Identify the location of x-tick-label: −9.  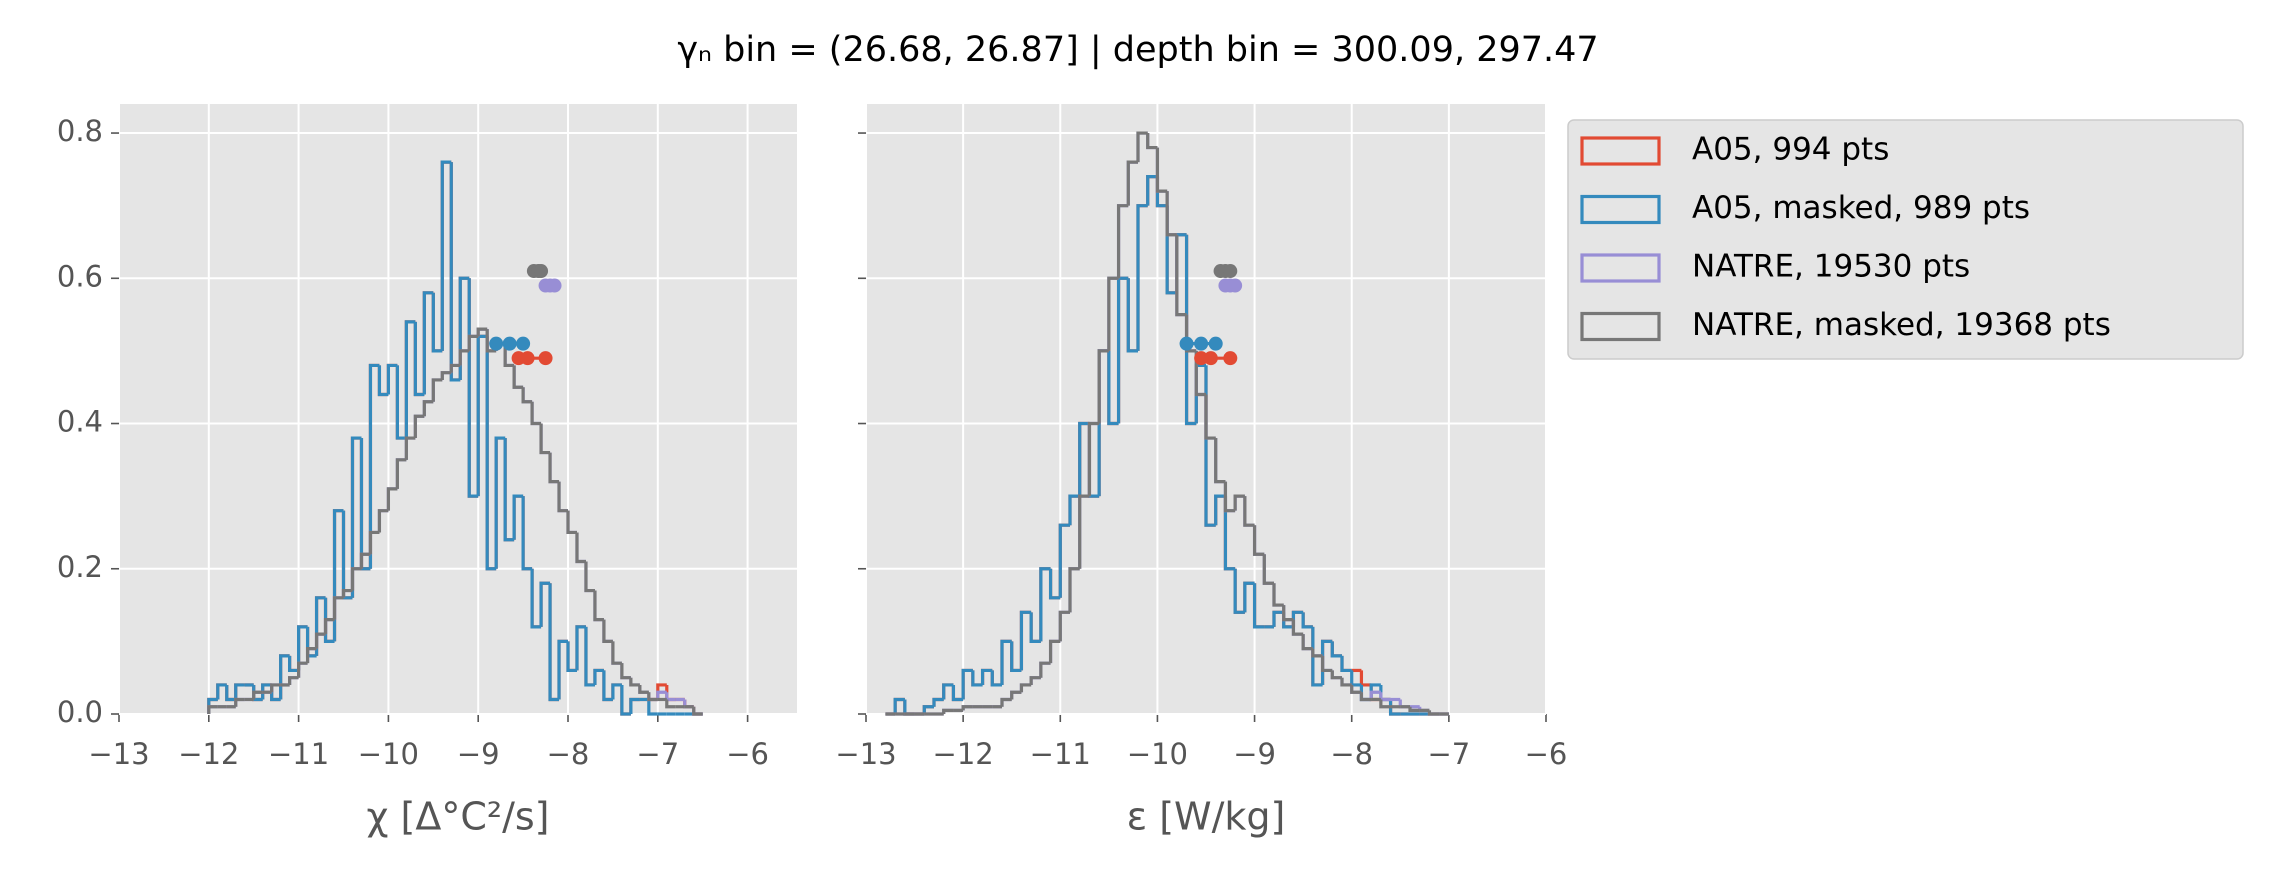
(478, 754).